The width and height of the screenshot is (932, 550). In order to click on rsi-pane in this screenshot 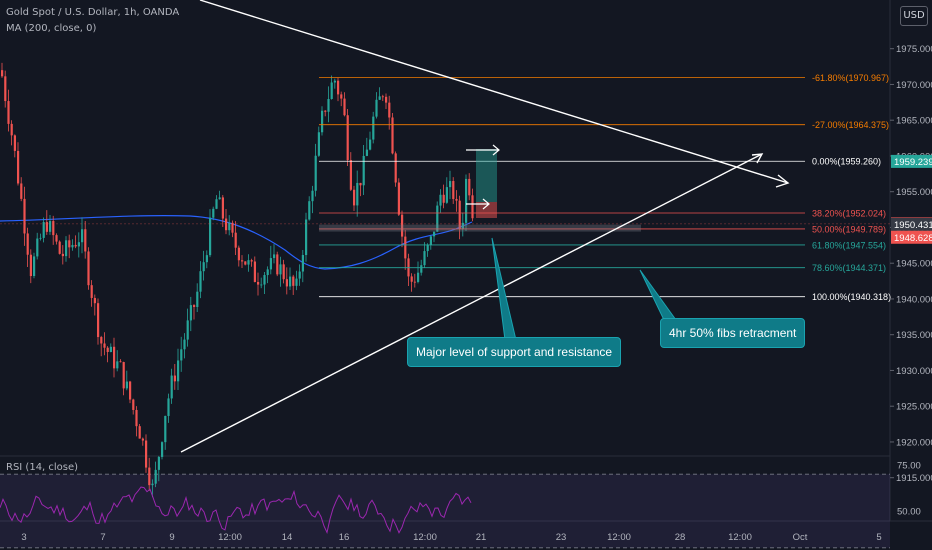, I will do `click(445, 511)`.